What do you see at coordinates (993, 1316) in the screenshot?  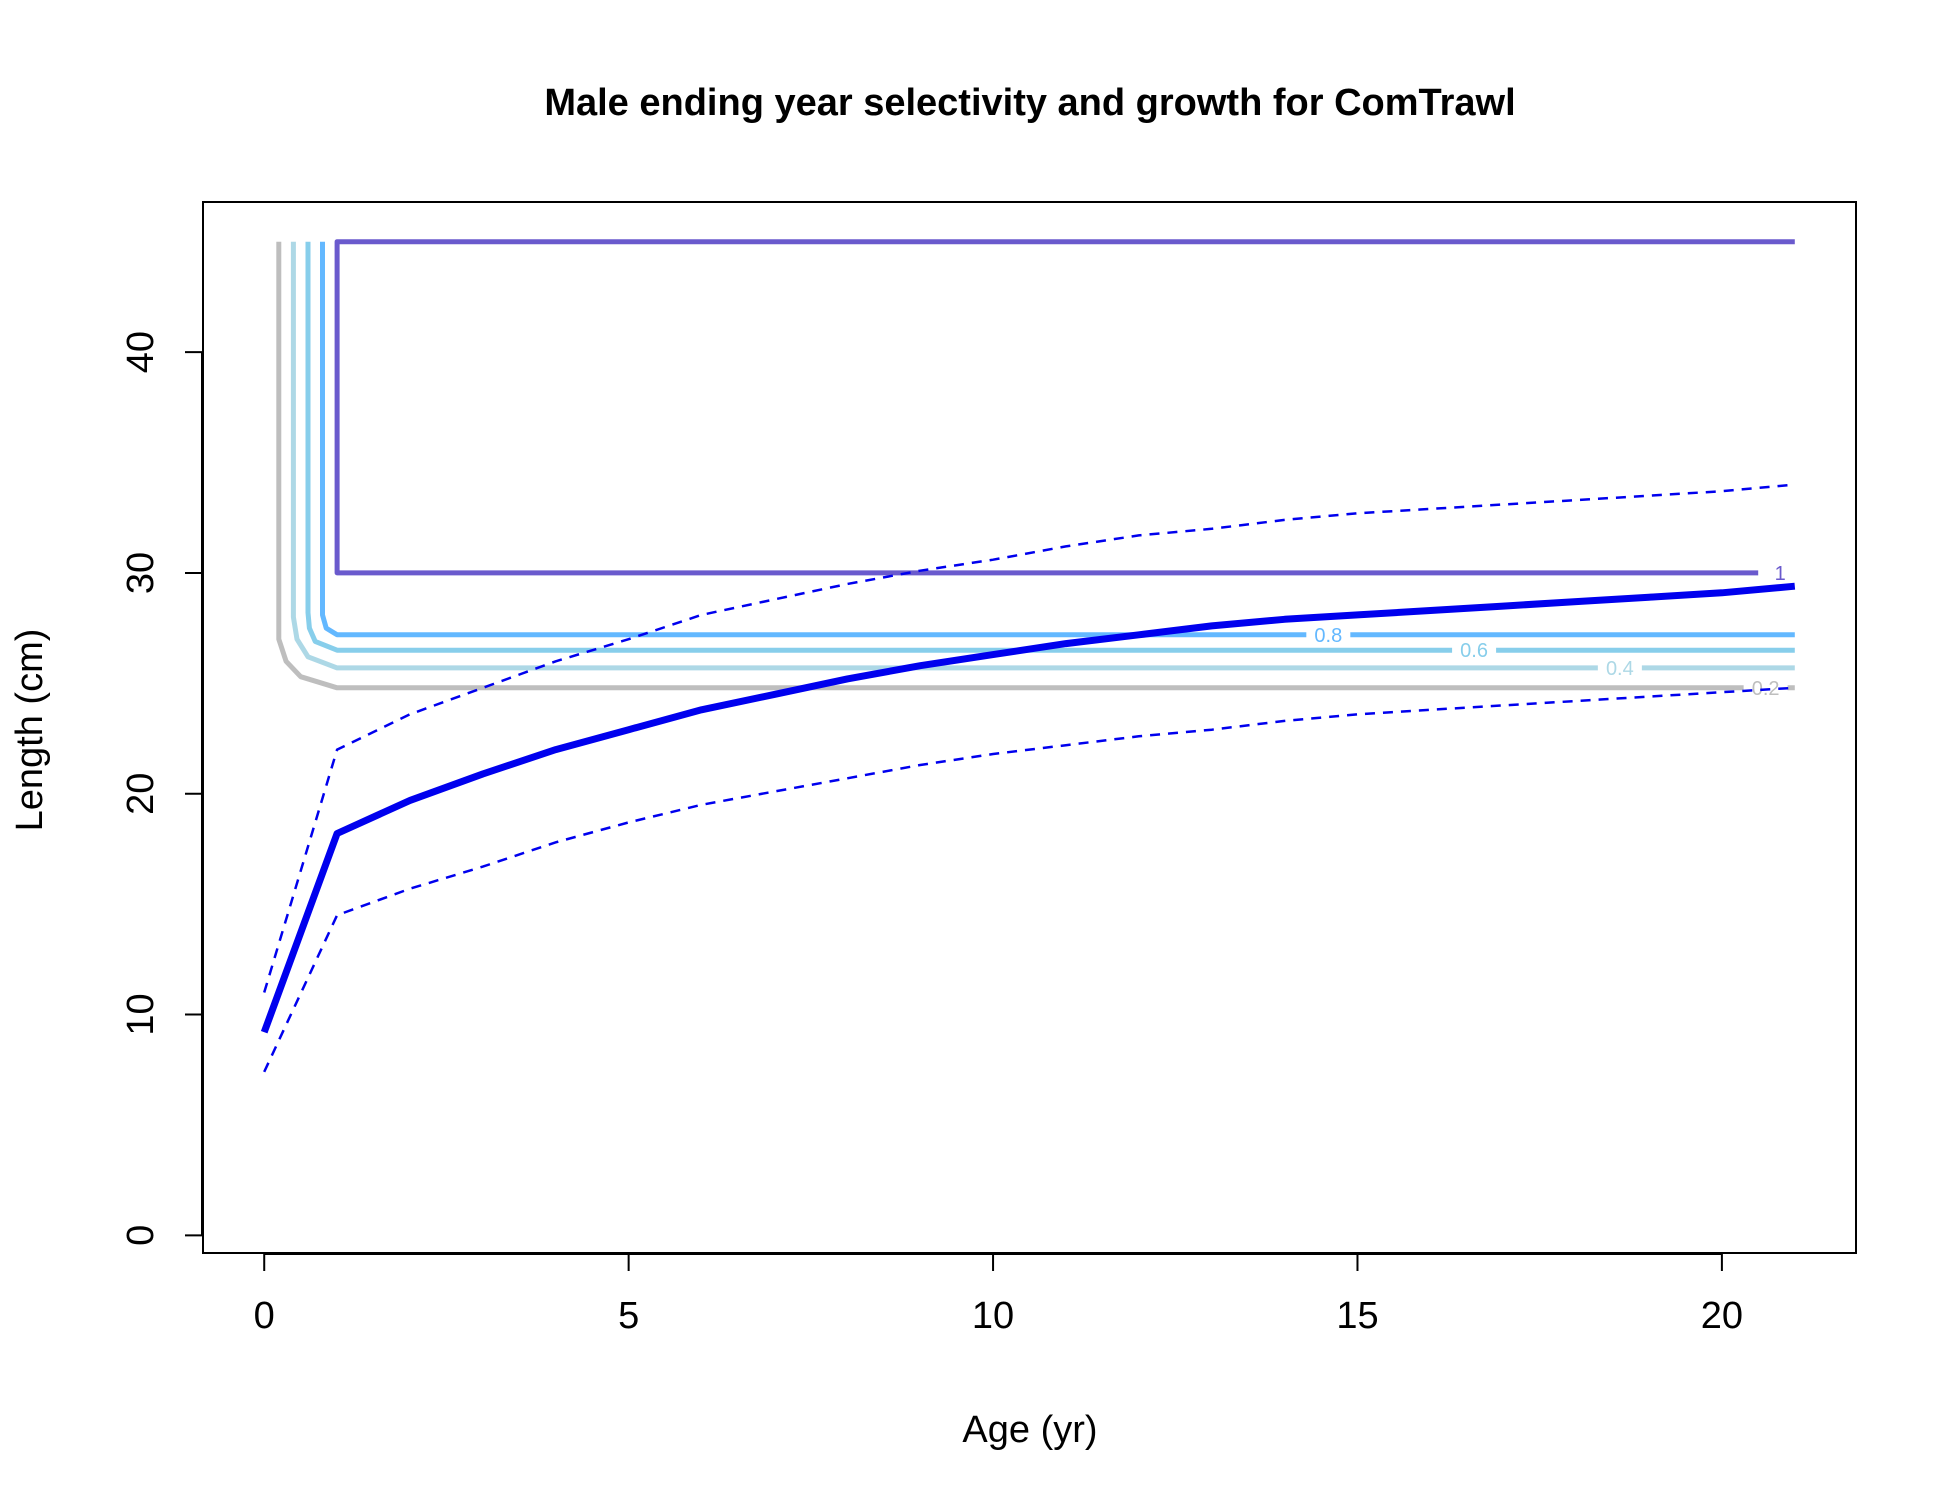 I see `x-tick-label: 10` at bounding box center [993, 1316].